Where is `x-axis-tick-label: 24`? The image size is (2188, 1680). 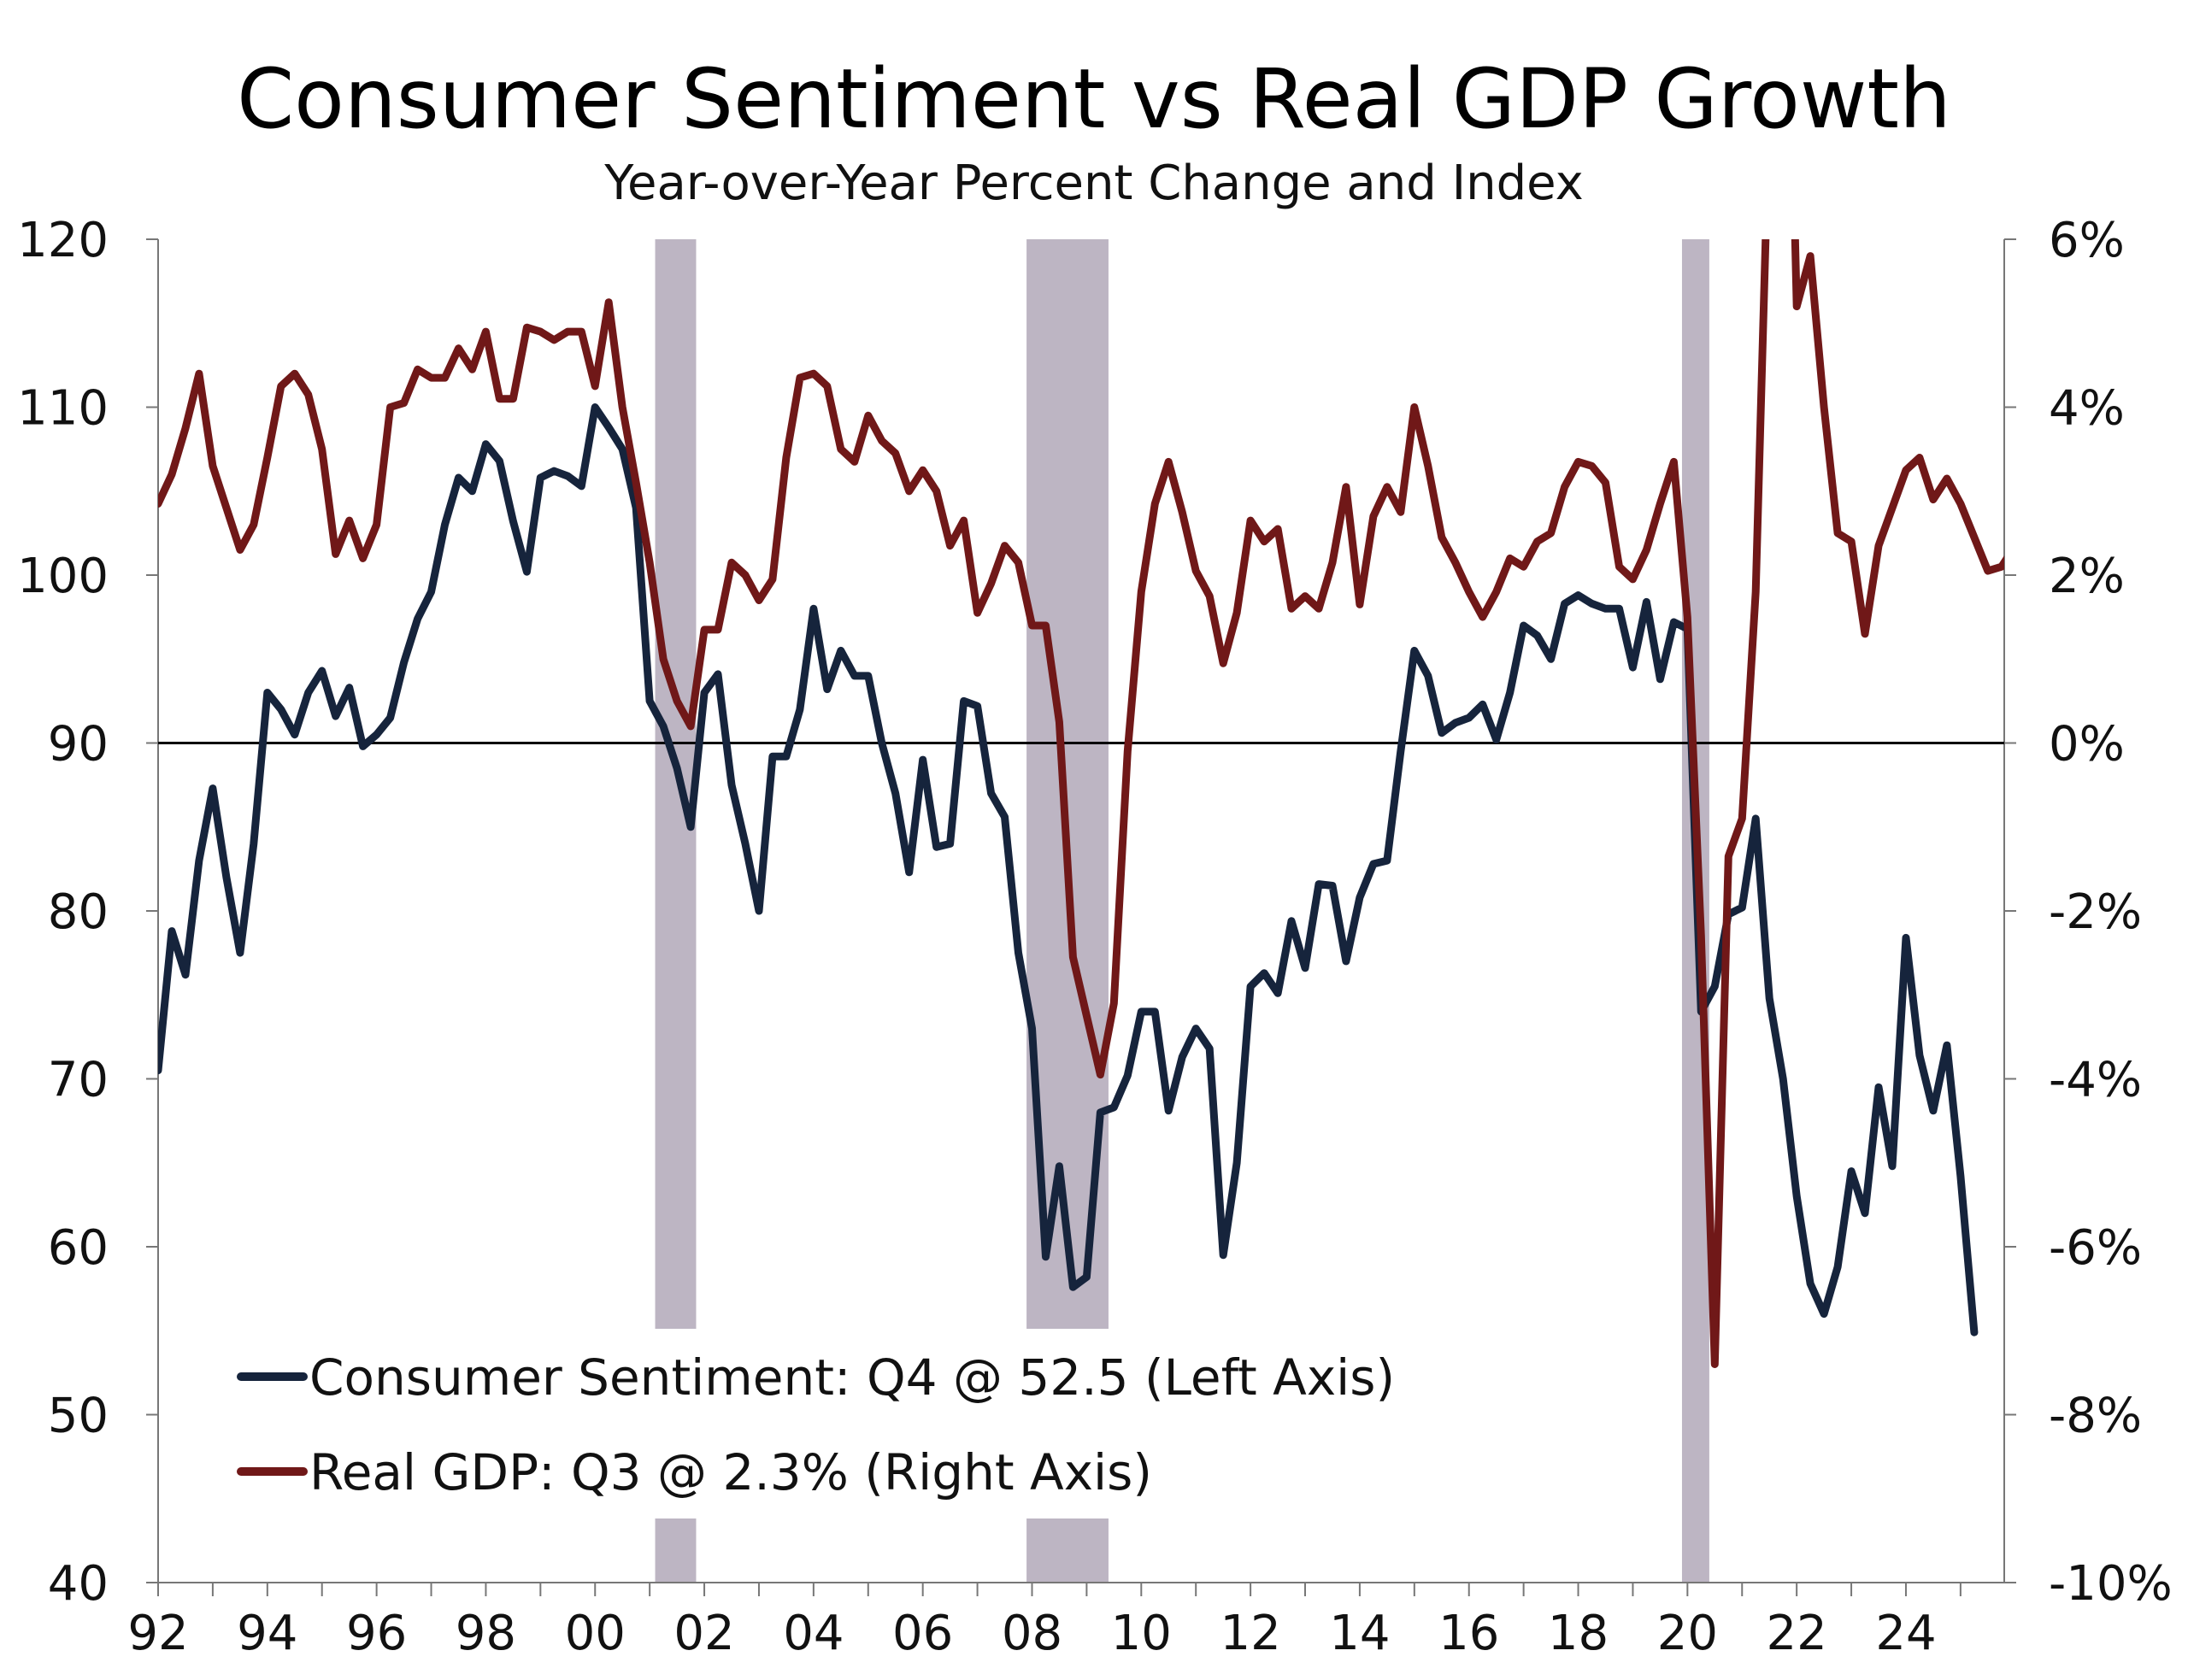 x-axis-tick-label: 24 is located at coordinates (1905, 1633).